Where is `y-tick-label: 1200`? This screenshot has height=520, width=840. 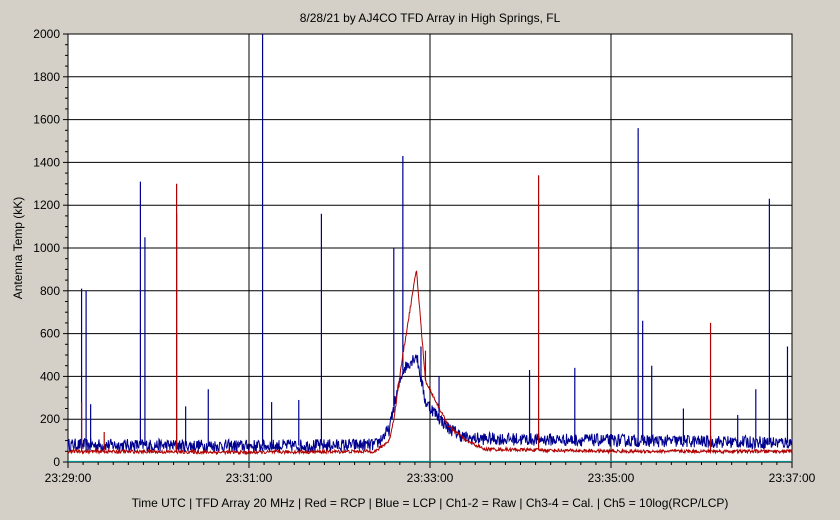 y-tick-label: 1200 is located at coordinates (46, 205).